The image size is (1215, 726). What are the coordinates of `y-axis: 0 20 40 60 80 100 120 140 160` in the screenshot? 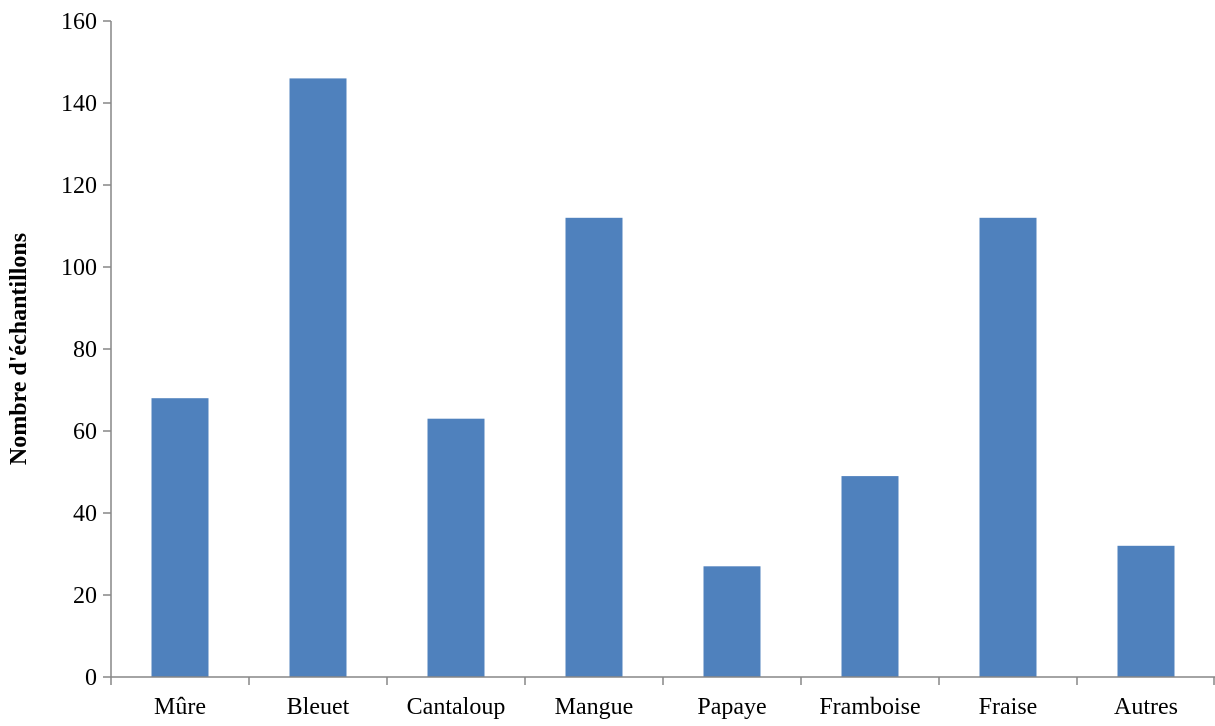 It's located at (86, 350).